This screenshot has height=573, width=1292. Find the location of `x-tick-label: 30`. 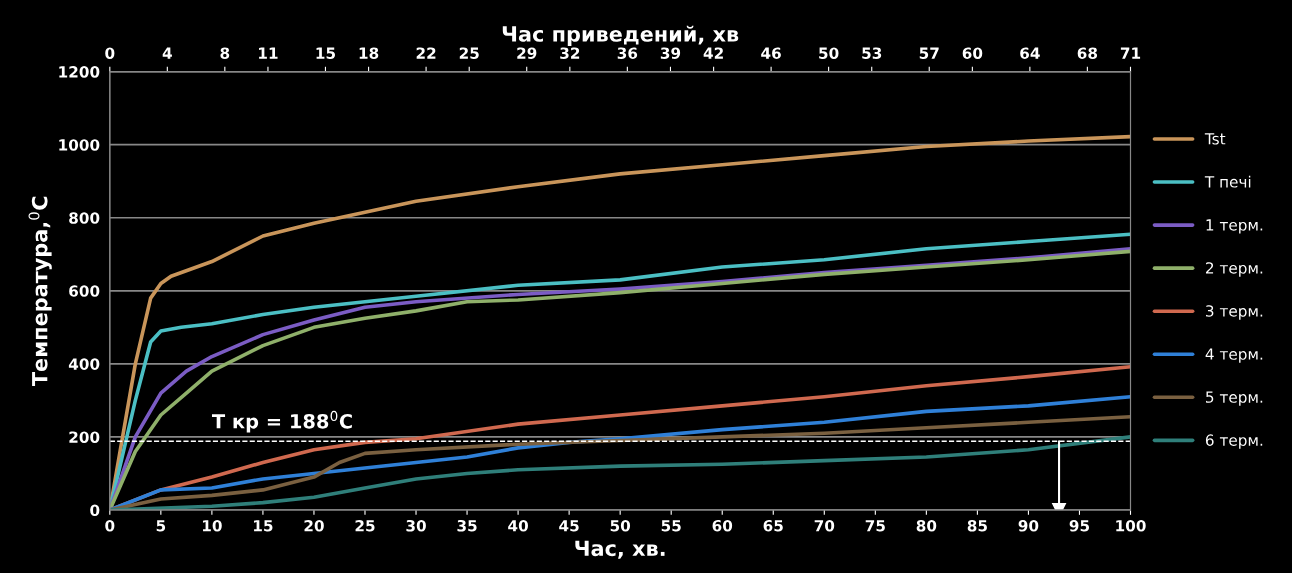

x-tick-label: 30 is located at coordinates (416, 525).